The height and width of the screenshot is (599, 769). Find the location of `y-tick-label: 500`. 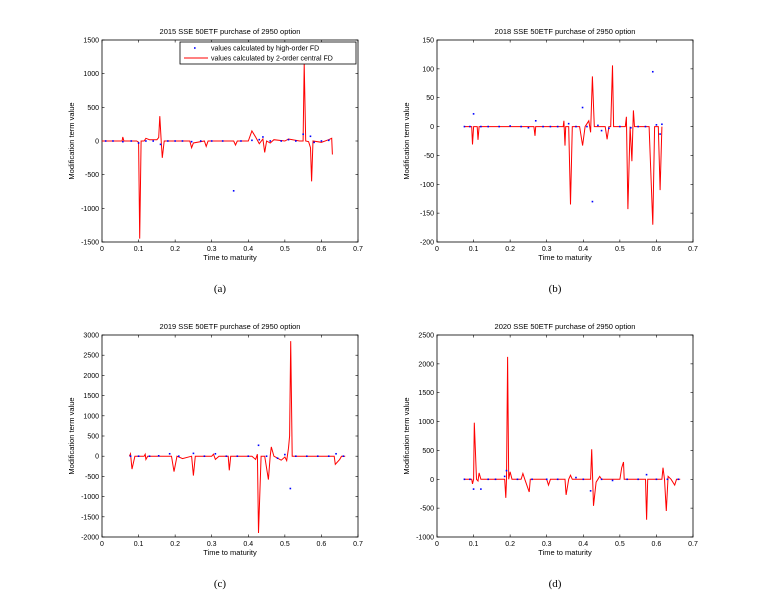

y-tick-label: 500 is located at coordinates (93, 437).